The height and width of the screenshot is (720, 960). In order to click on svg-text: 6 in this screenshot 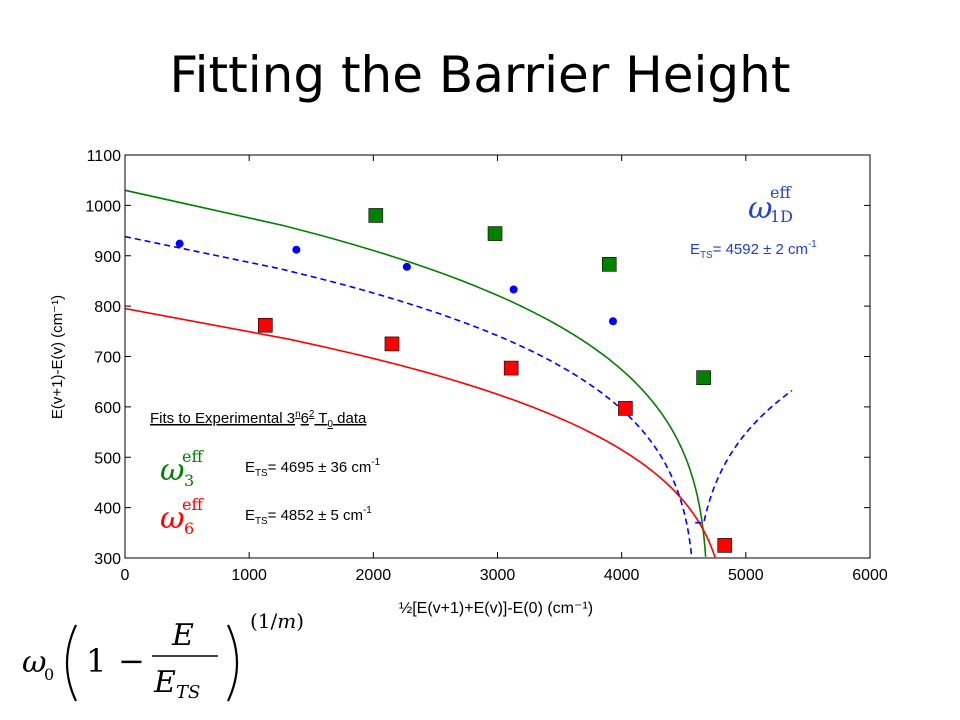, I will do `click(189, 528)`.